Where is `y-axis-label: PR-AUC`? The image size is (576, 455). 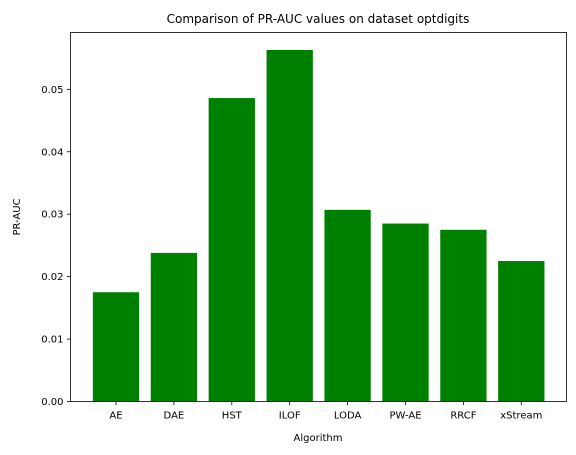 y-axis-label: PR-AUC is located at coordinates (17, 216).